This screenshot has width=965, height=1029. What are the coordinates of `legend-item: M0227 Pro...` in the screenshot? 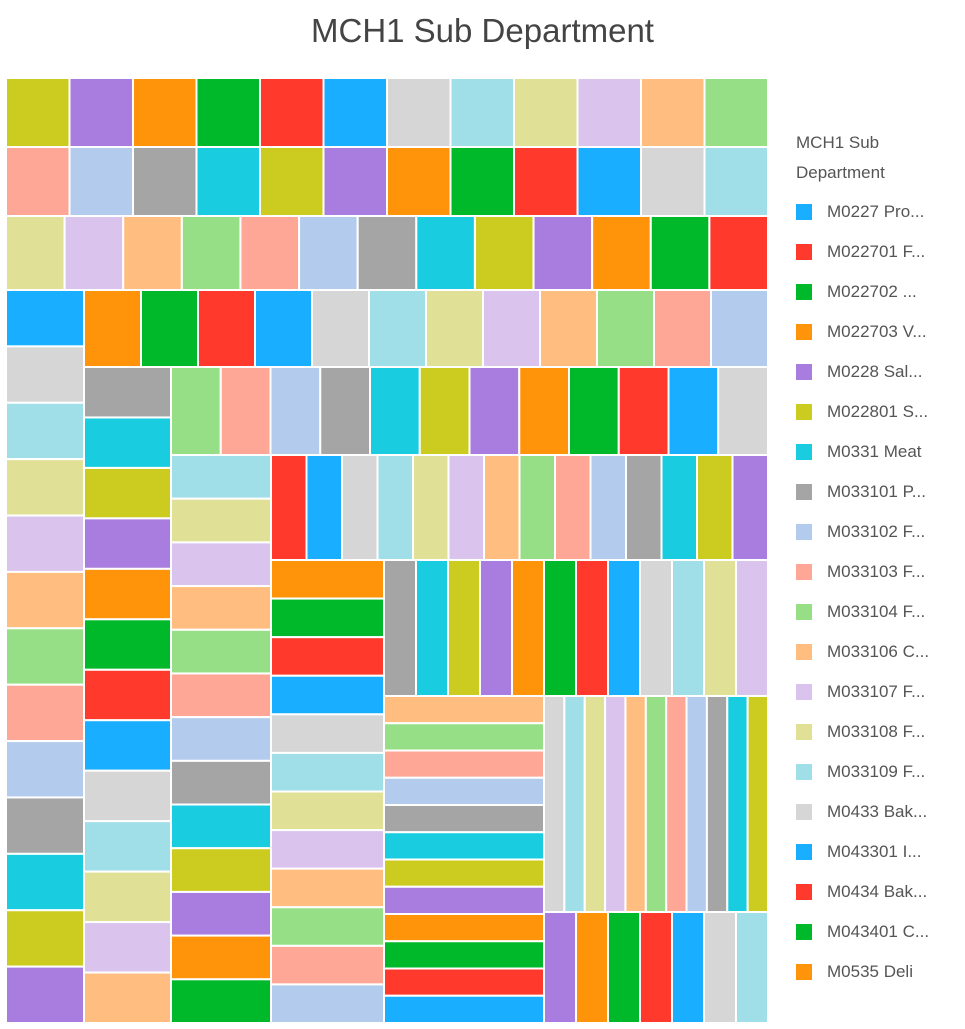 It's located at (876, 212).